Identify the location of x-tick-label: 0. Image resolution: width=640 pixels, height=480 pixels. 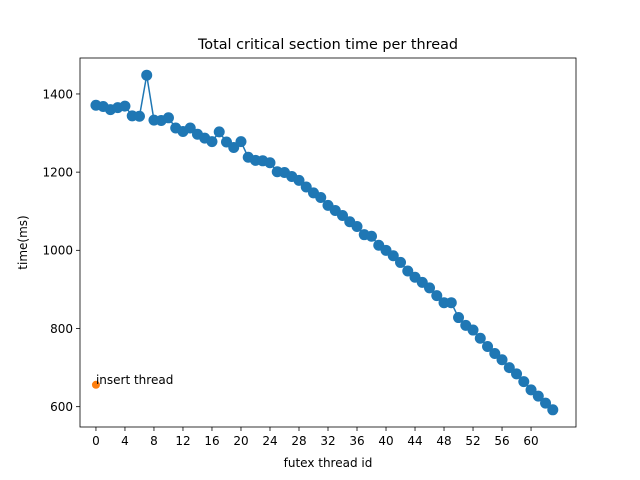
(96, 441).